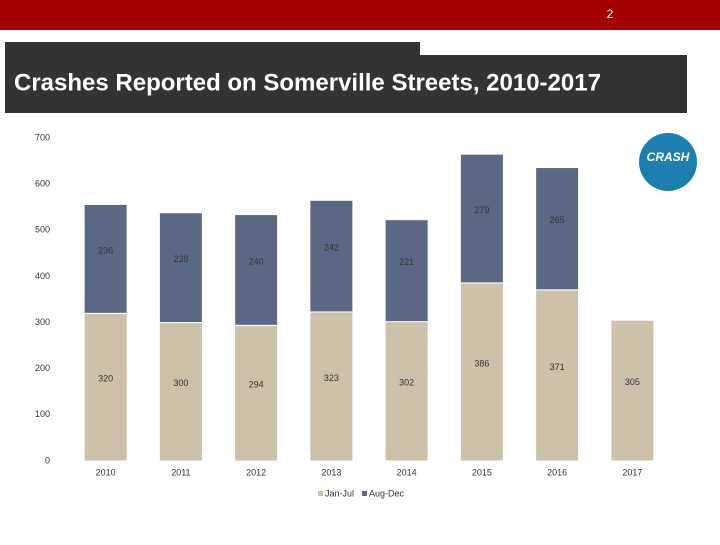  Describe the element at coordinates (339, 493) in the screenshot. I see `legend-label: Jan-Jul` at that location.